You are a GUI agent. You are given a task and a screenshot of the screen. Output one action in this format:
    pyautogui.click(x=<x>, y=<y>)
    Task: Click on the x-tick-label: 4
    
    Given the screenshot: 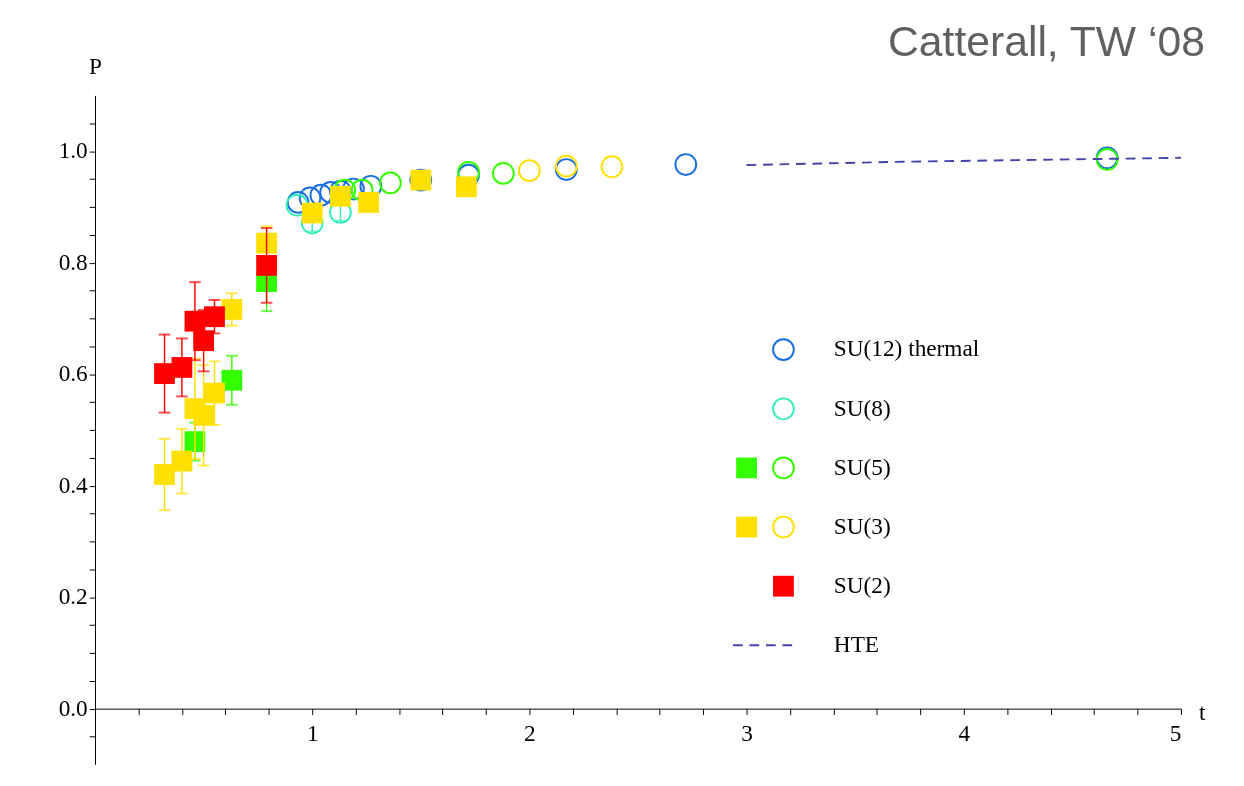 What is the action you would take?
    pyautogui.click(x=964, y=733)
    